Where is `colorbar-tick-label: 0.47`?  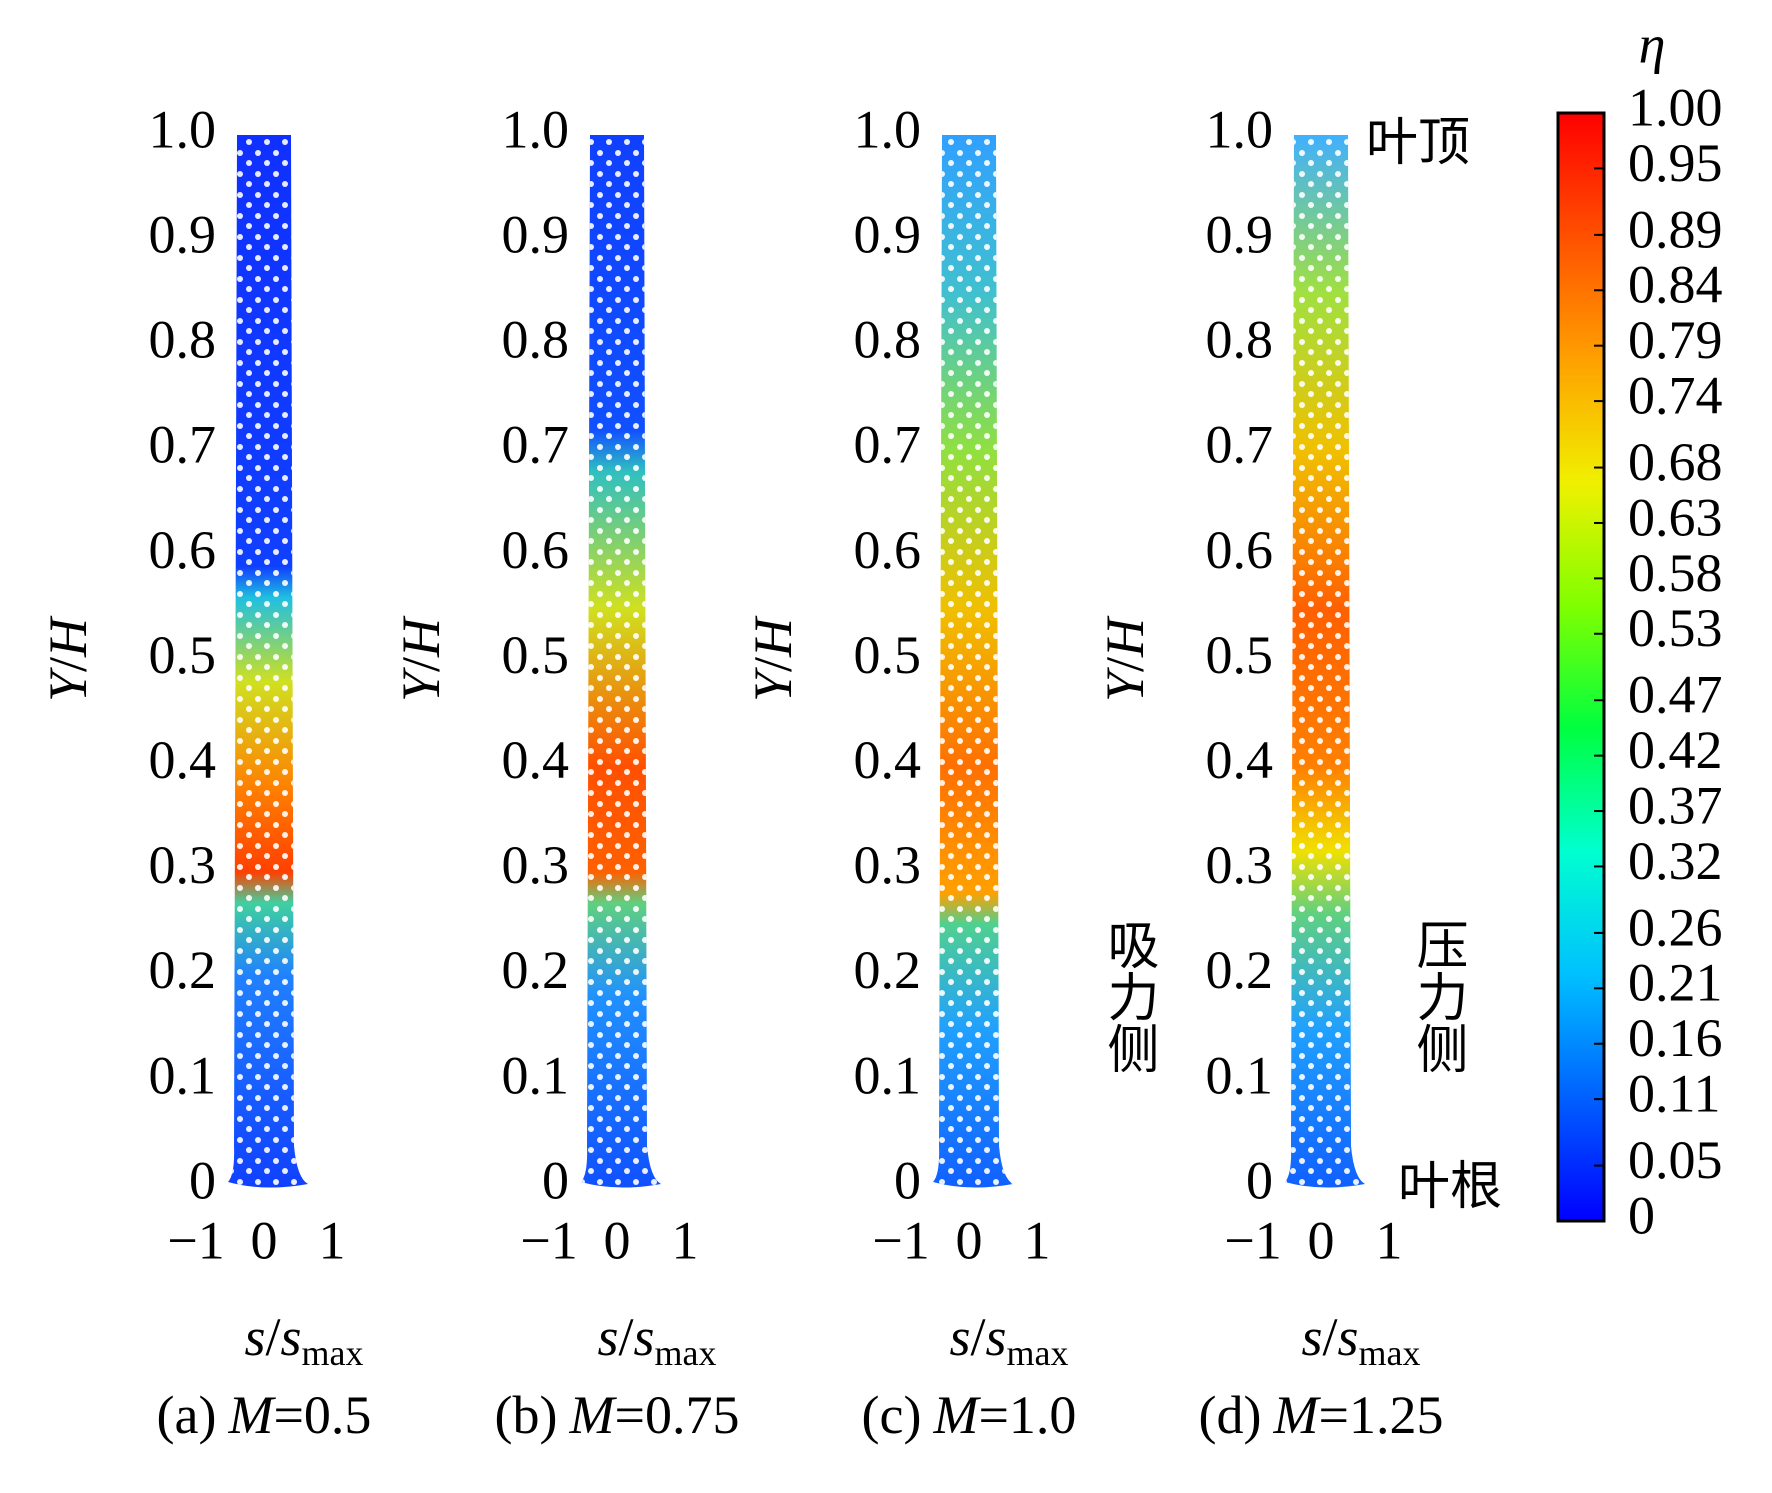
colorbar-tick-label: 0.47 is located at coordinates (1675, 695).